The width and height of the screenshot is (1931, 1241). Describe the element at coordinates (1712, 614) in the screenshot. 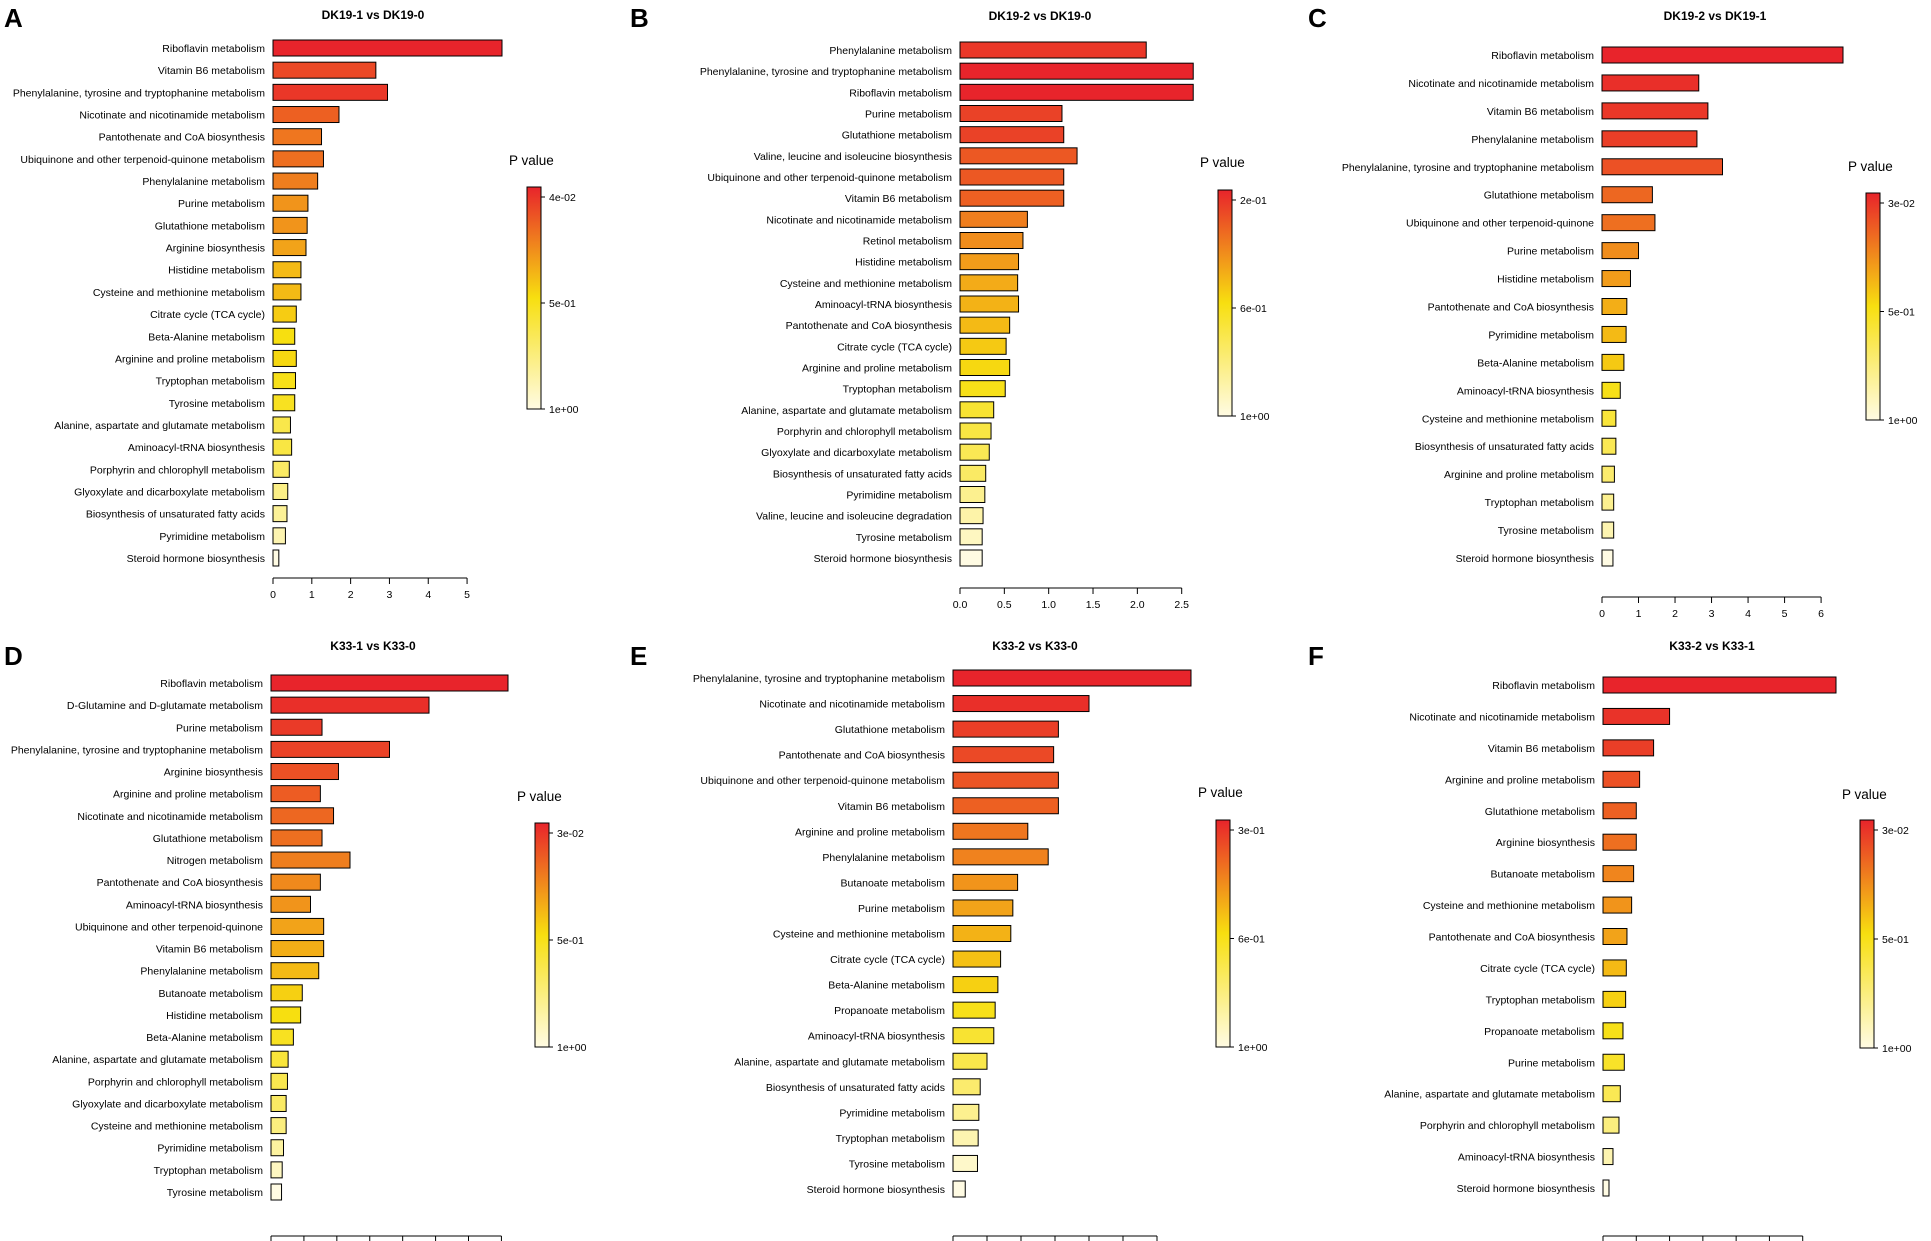

I see `x-tick-label: 3` at that location.